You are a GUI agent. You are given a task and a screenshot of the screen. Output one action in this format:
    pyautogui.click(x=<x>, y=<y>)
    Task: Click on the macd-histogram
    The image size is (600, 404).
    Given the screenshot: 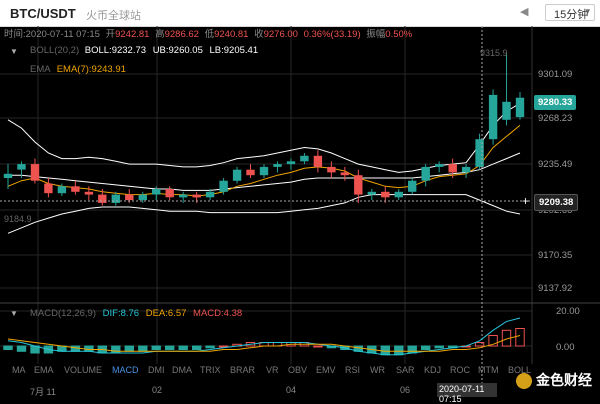 What is the action you would take?
    pyautogui.click(x=264, y=336)
    